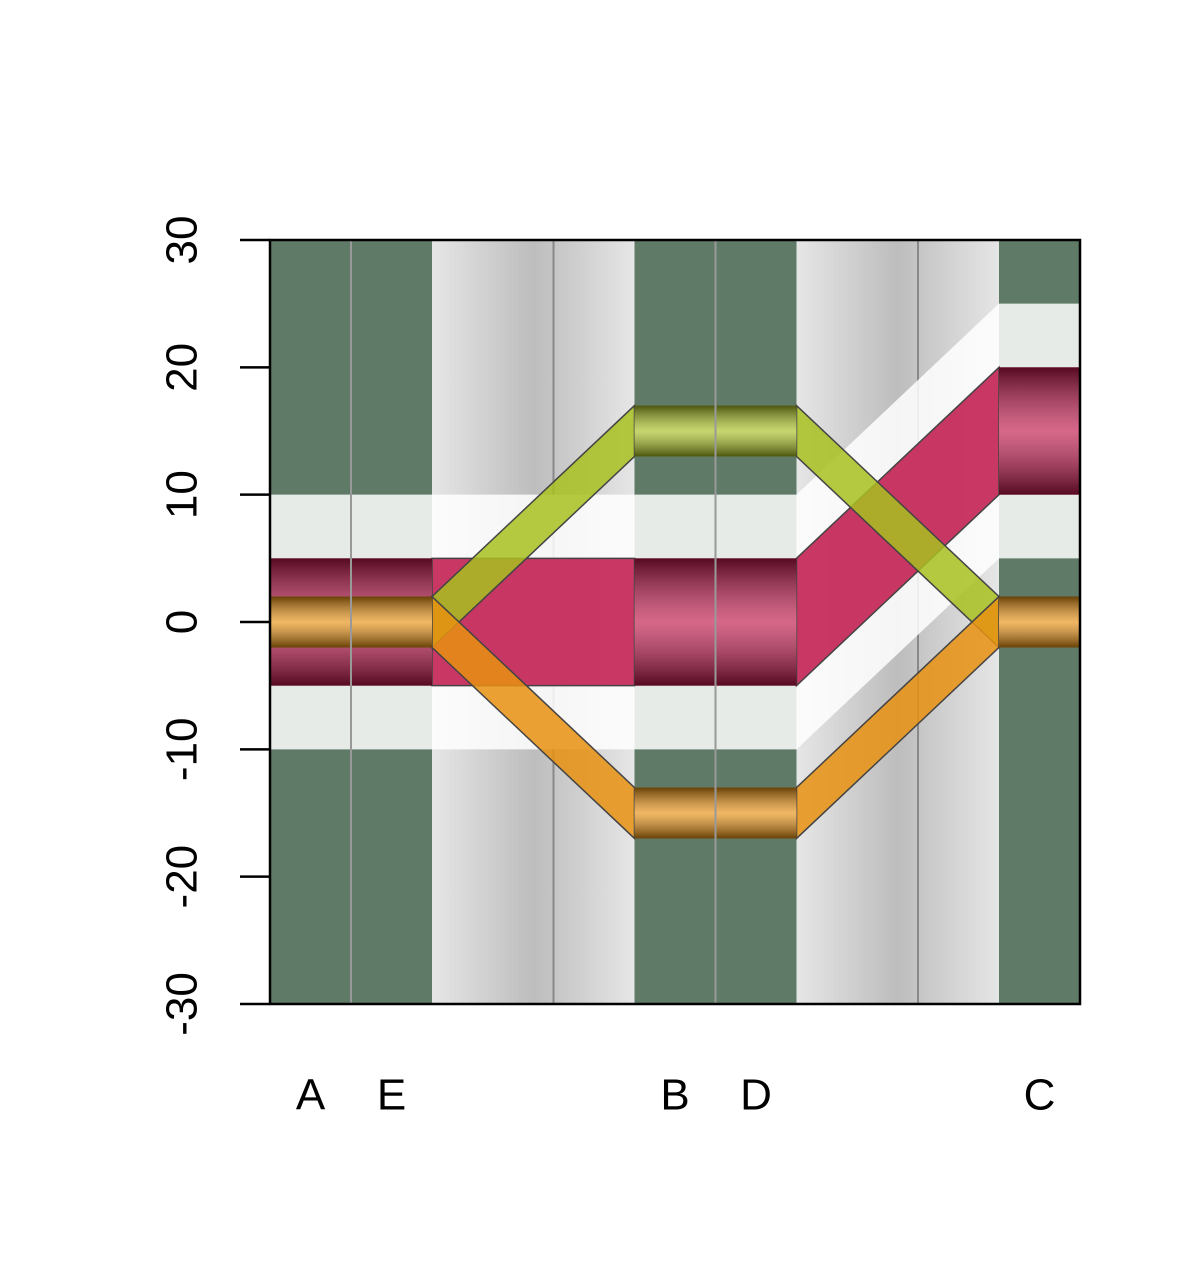  What do you see at coordinates (182, 240) in the screenshot?
I see `y-tick-label: 30` at bounding box center [182, 240].